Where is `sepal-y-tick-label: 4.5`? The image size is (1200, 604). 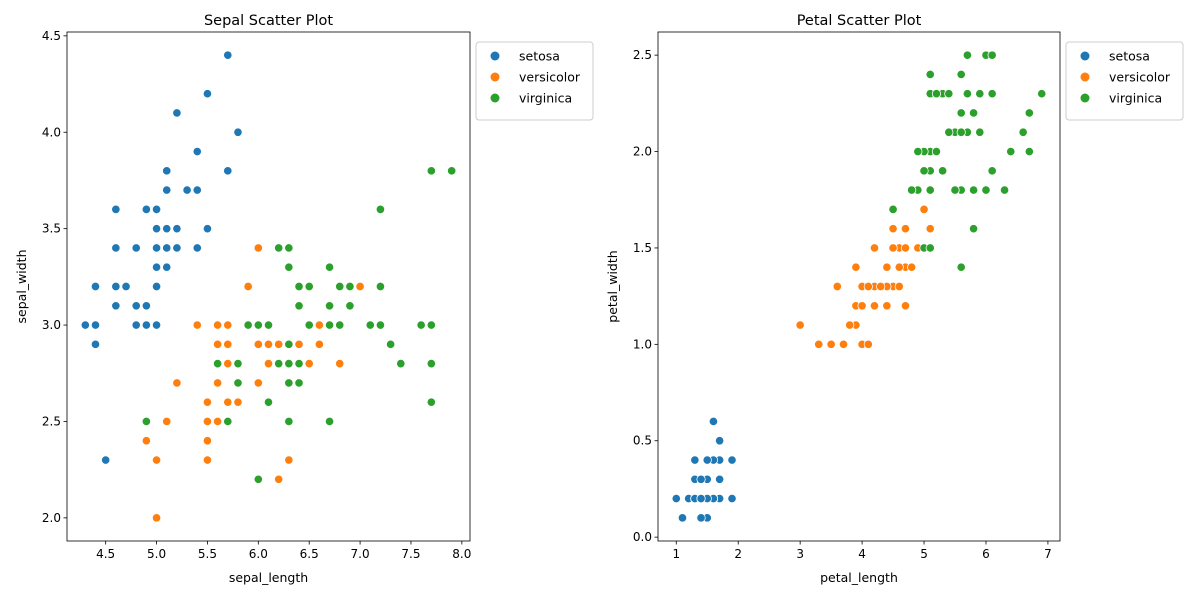 sepal-y-tick-label: 4.5 is located at coordinates (51, 36).